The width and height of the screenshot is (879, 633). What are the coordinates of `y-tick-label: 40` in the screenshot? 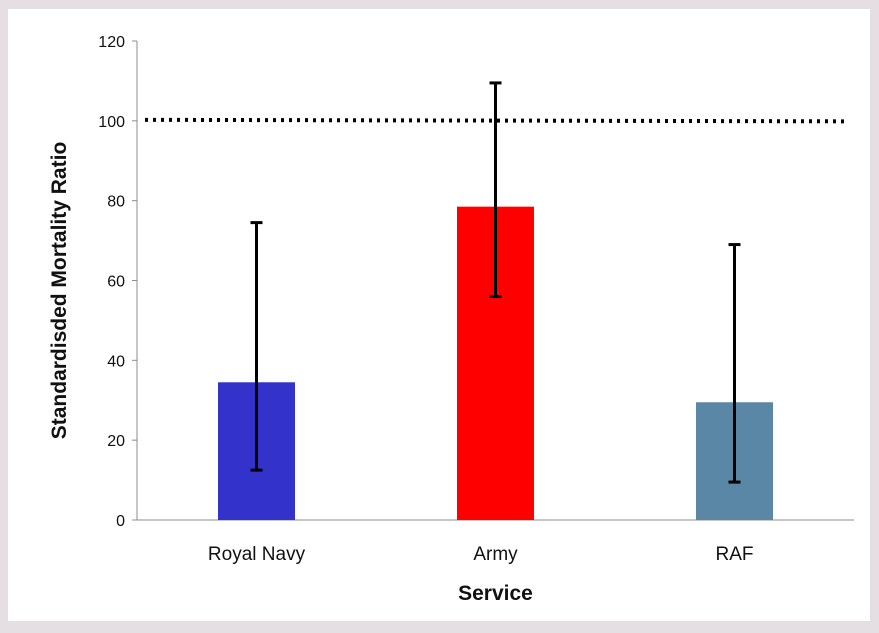 It's located at (116, 361).